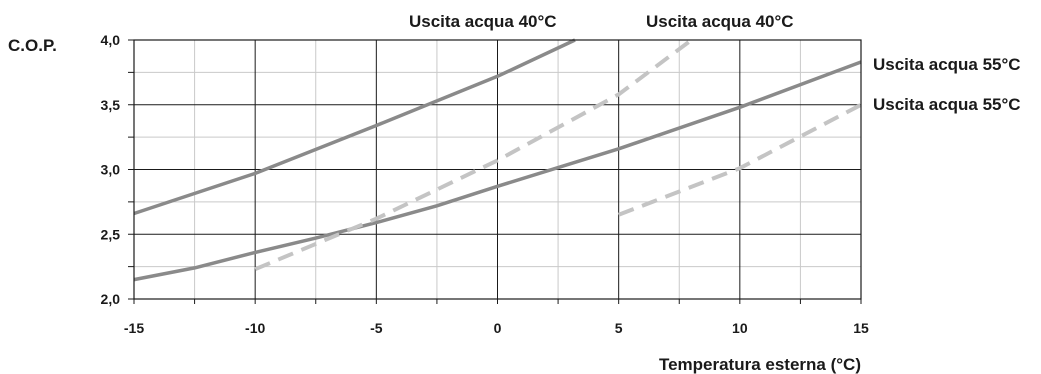  I want to click on y-tick-label: 3,0, so click(111, 170).